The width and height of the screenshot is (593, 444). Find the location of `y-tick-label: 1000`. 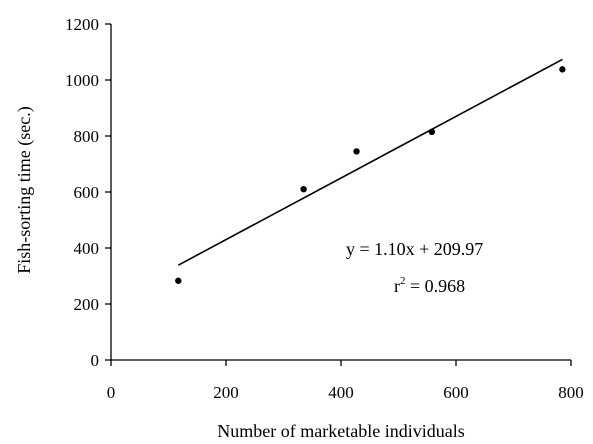

y-tick-label: 1000 is located at coordinates (82, 80).